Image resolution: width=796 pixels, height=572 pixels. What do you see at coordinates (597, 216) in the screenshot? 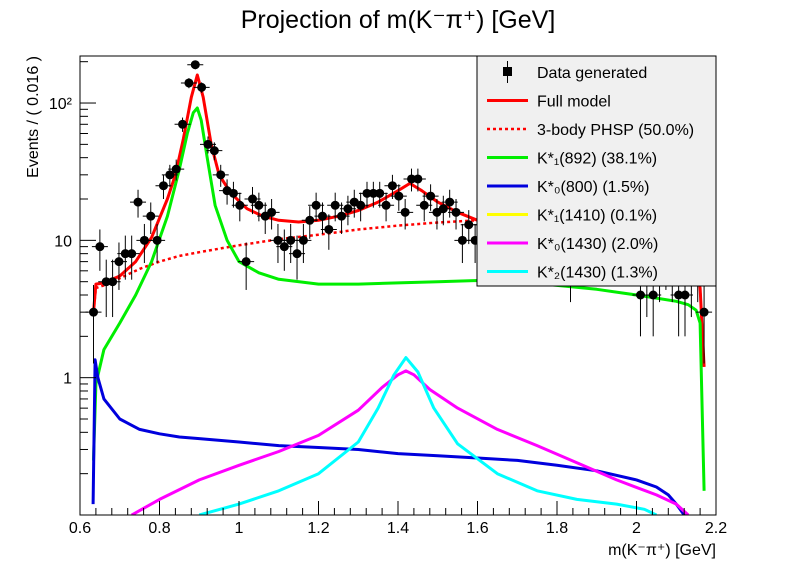
I see `legend-label: K*₁(1410) (0.1%)` at bounding box center [597, 216].